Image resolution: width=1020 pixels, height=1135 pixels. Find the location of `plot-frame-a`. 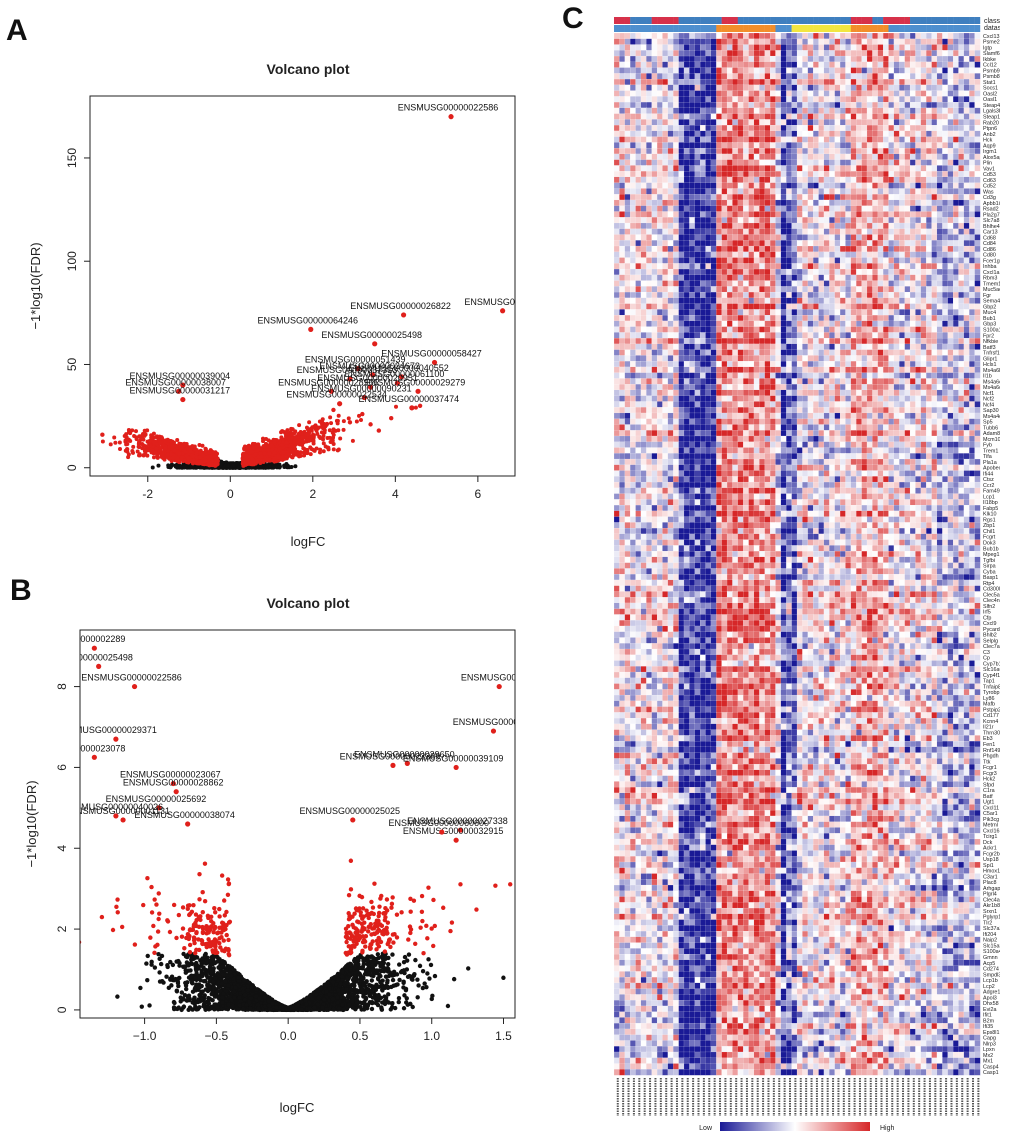

plot-frame-a is located at coordinates (302, 286).